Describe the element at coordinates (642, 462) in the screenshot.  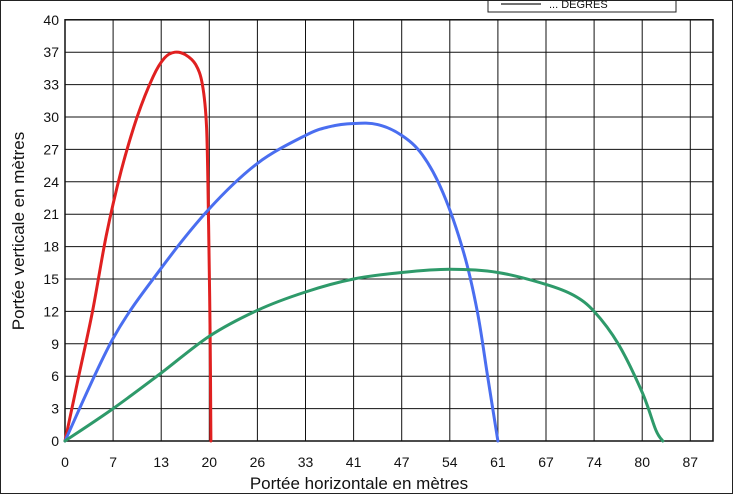
I see `x-tick-label: 80` at that location.